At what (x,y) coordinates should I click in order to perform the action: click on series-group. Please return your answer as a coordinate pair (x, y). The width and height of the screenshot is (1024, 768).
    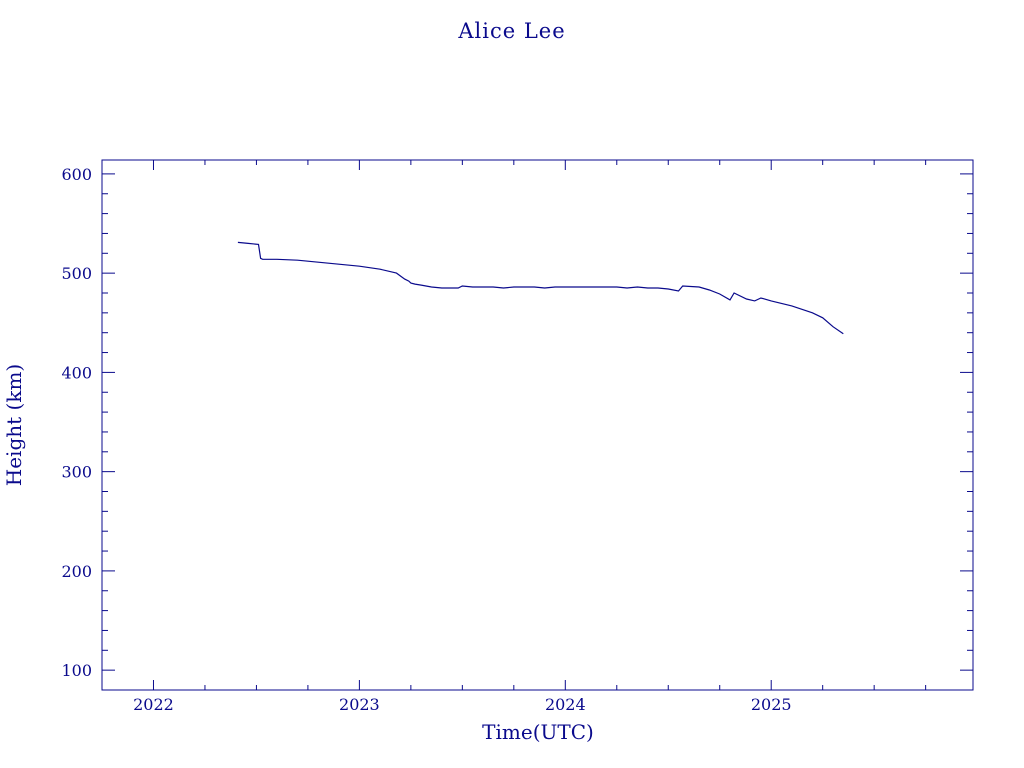
    Looking at the image, I should click on (540, 288).